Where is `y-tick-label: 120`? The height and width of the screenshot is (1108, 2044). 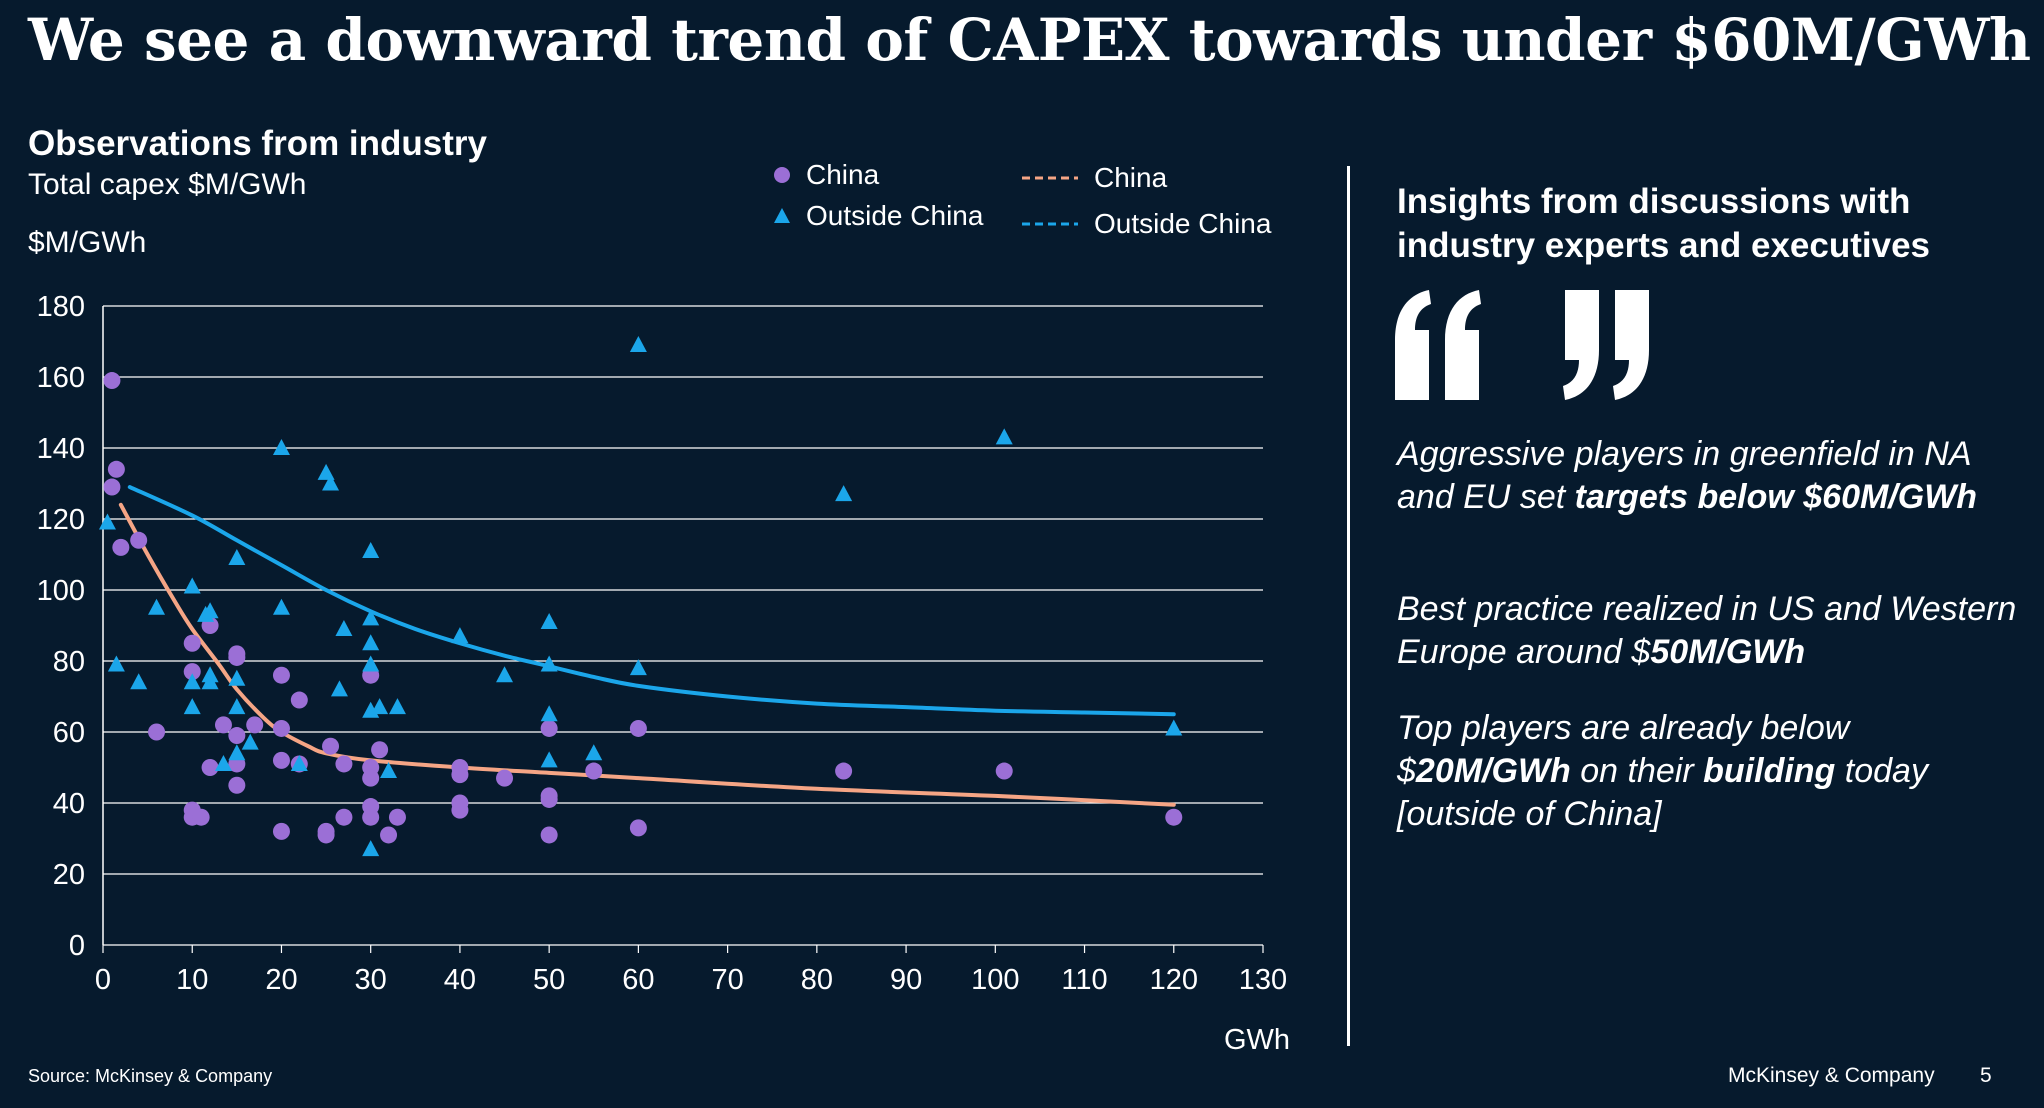 y-tick-label: 120 is located at coordinates (61, 520).